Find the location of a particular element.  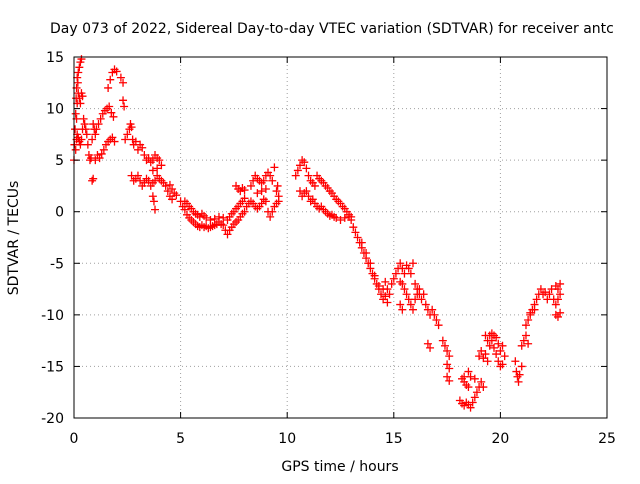

x-tick-label: 15 is located at coordinates (394, 439).